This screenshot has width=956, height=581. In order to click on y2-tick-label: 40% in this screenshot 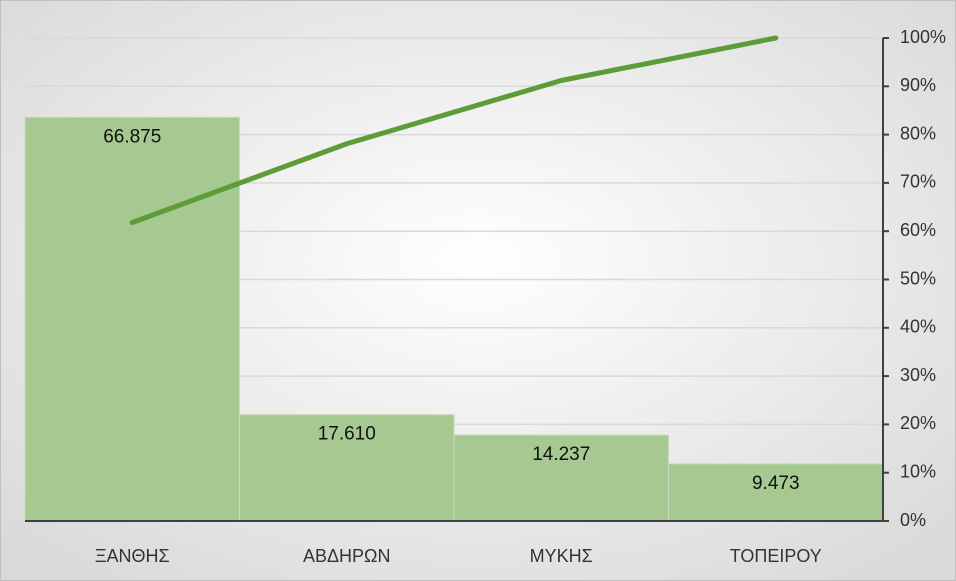, I will do `click(918, 327)`.